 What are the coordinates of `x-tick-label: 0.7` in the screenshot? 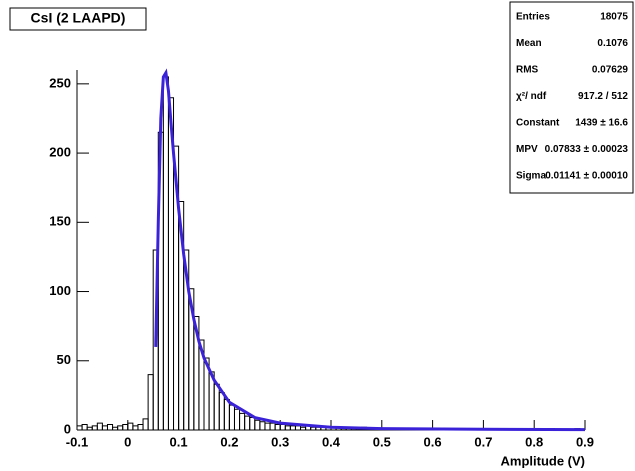 It's located at (483, 441).